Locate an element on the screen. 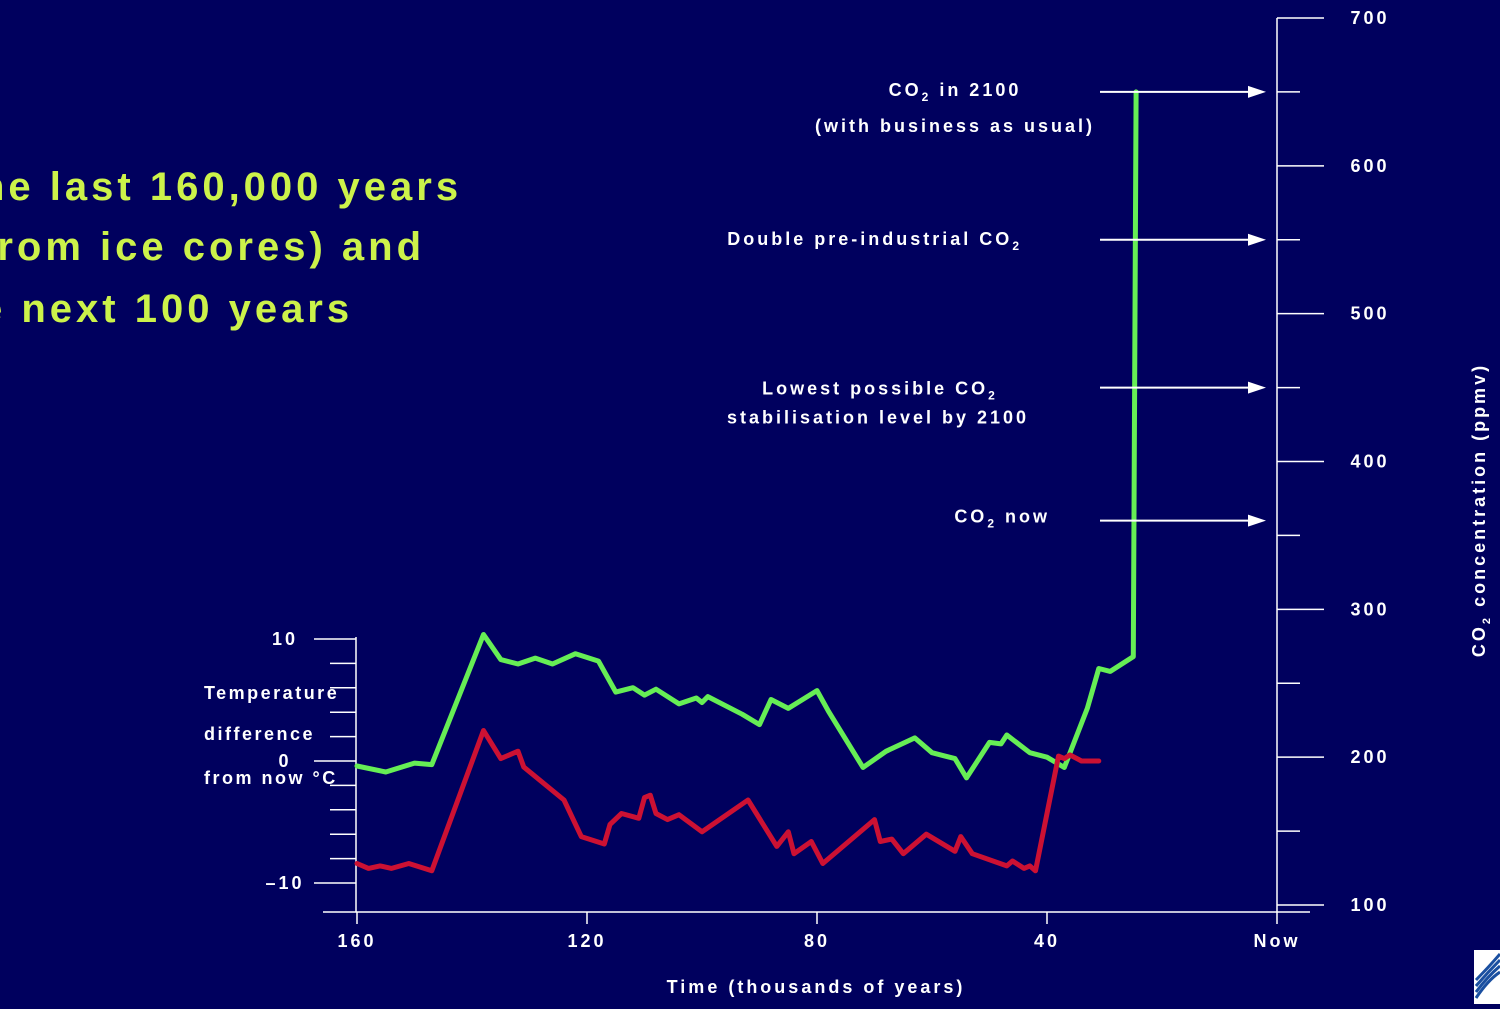  lowest-co2-arrow-head is located at coordinates (1257, 387).